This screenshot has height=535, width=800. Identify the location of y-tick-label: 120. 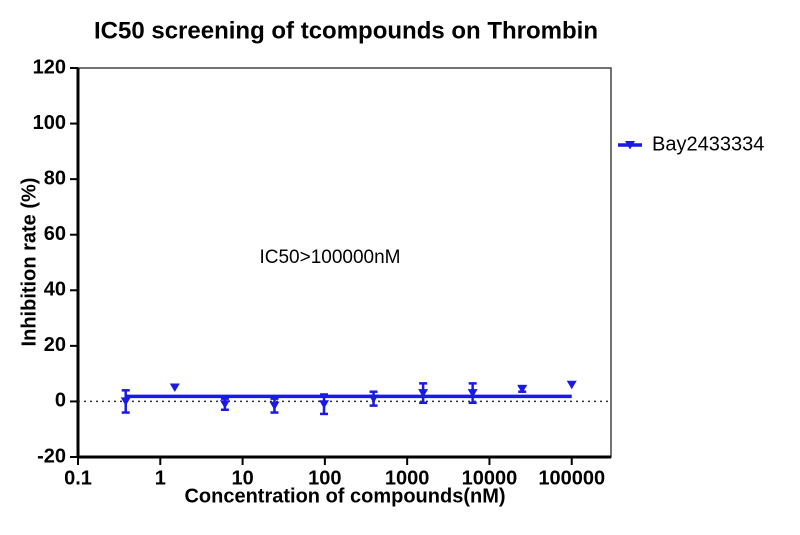
(49, 67).